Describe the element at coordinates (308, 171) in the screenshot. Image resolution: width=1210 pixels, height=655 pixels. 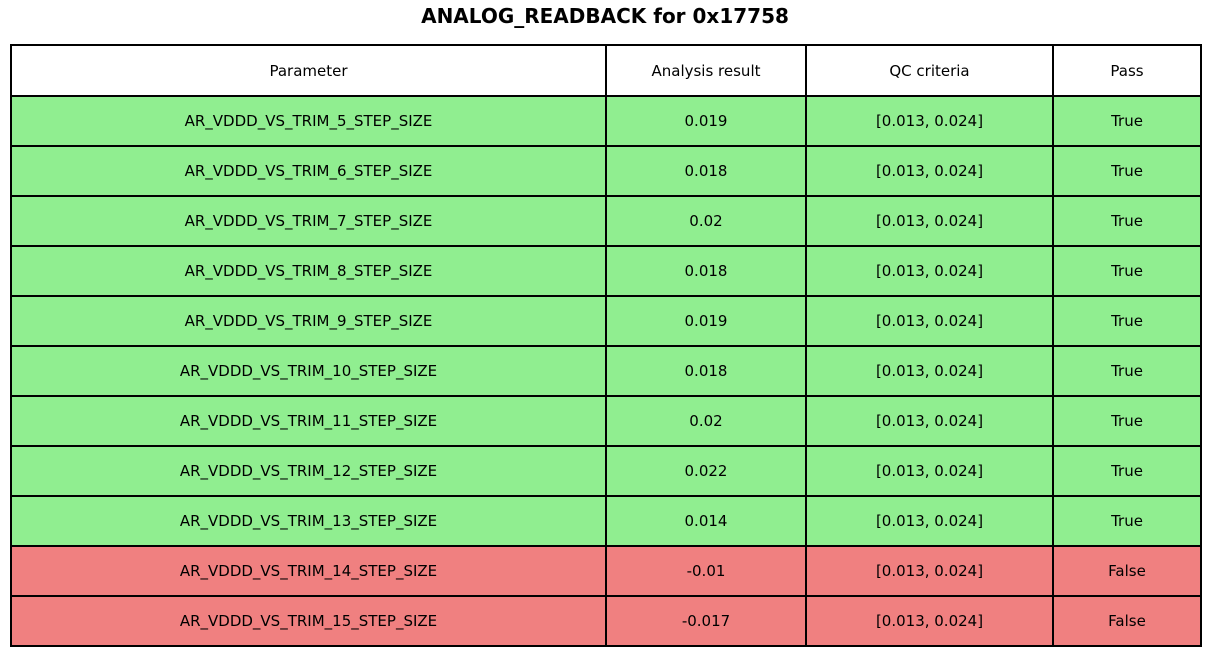
I see `parameter-cell: AR_VDDD_VS_TRIM_6_STEP_SIZE` at that location.